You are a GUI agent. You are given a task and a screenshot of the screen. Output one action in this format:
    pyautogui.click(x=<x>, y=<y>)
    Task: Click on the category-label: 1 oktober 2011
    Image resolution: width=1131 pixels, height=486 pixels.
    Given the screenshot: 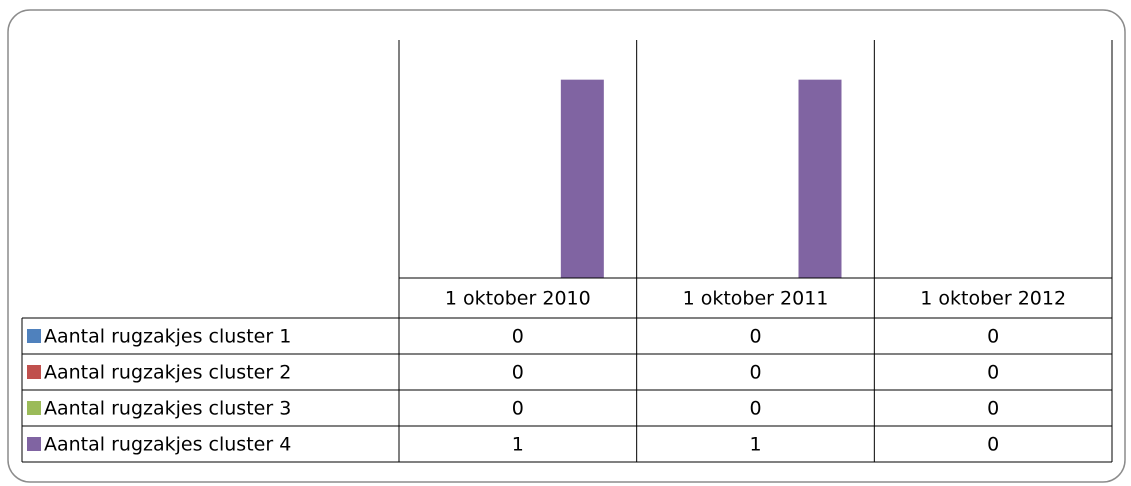 What is the action you would take?
    pyautogui.click(x=756, y=299)
    